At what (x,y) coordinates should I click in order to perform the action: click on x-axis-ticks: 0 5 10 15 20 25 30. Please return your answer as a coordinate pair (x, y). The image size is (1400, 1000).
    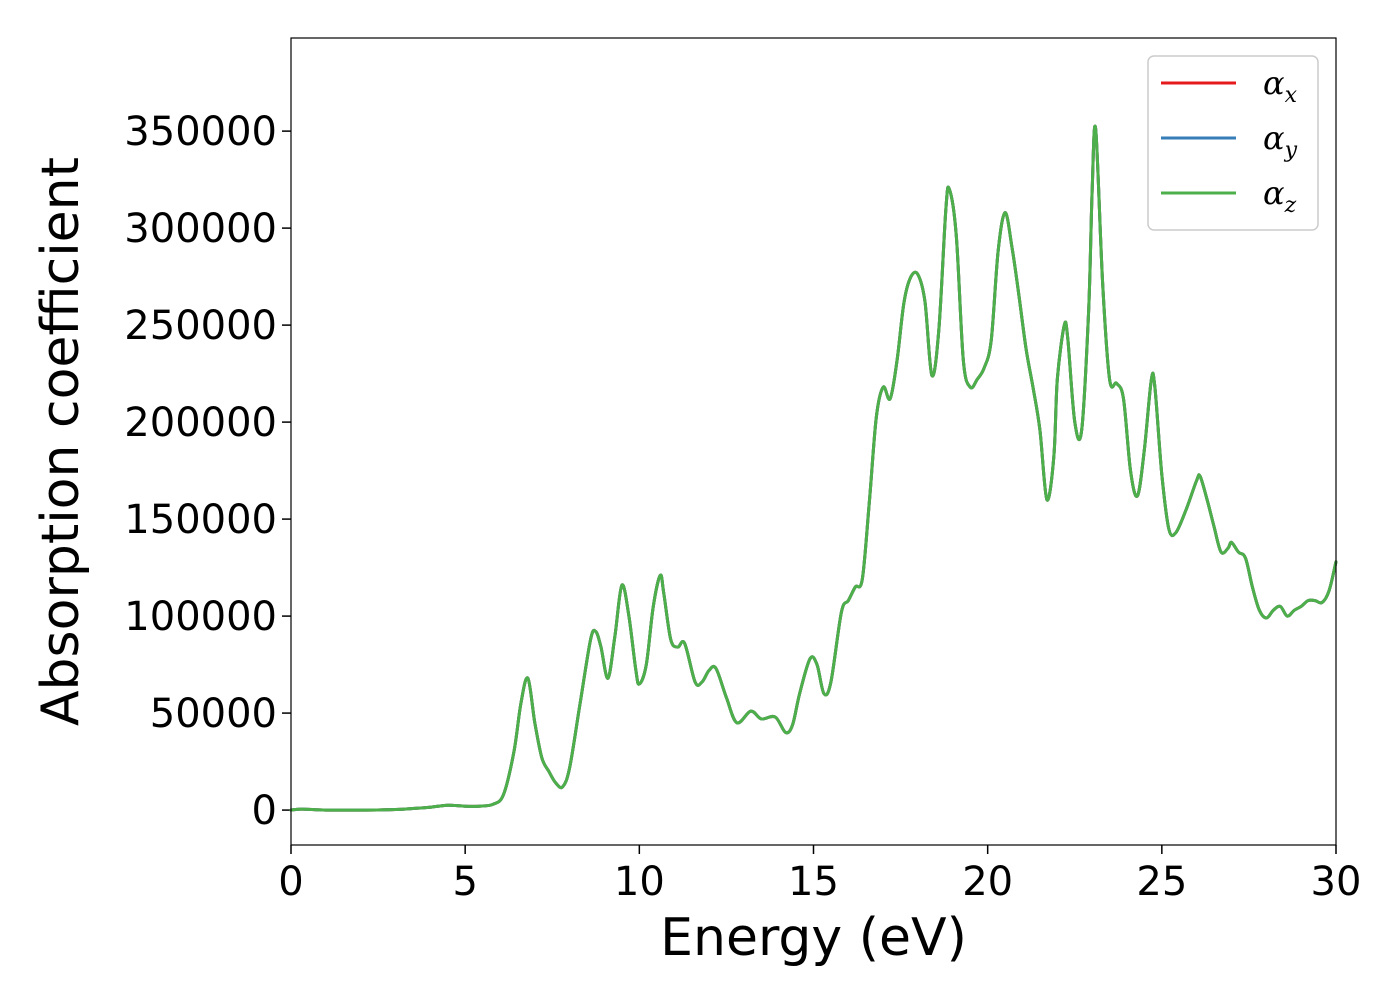
    Looking at the image, I should click on (819, 875).